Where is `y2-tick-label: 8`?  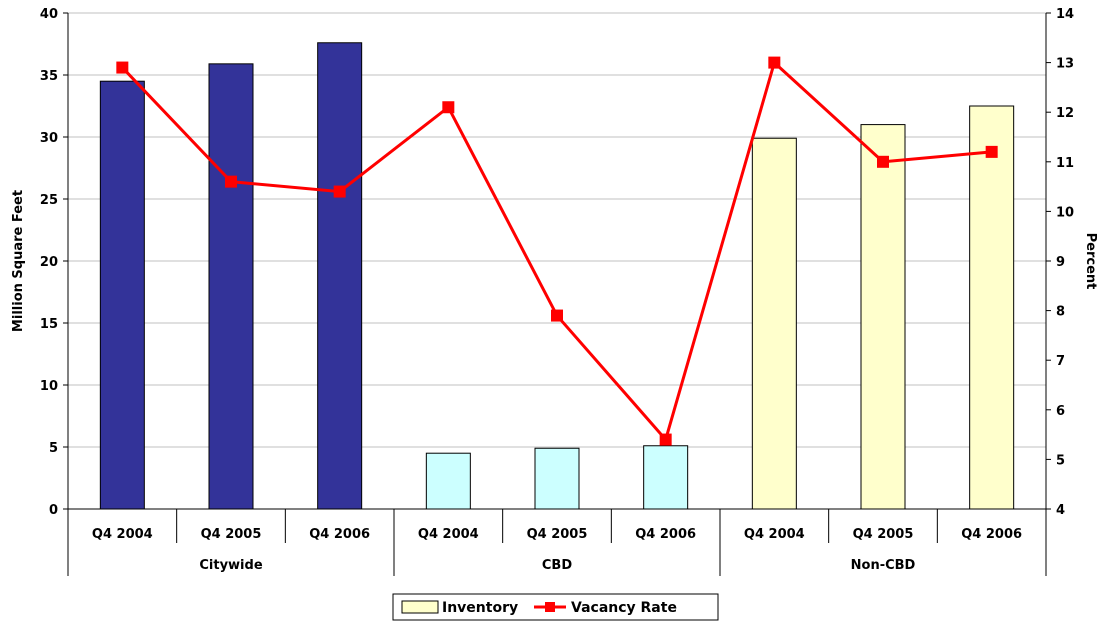 y2-tick-label: 8 is located at coordinates (1060, 312).